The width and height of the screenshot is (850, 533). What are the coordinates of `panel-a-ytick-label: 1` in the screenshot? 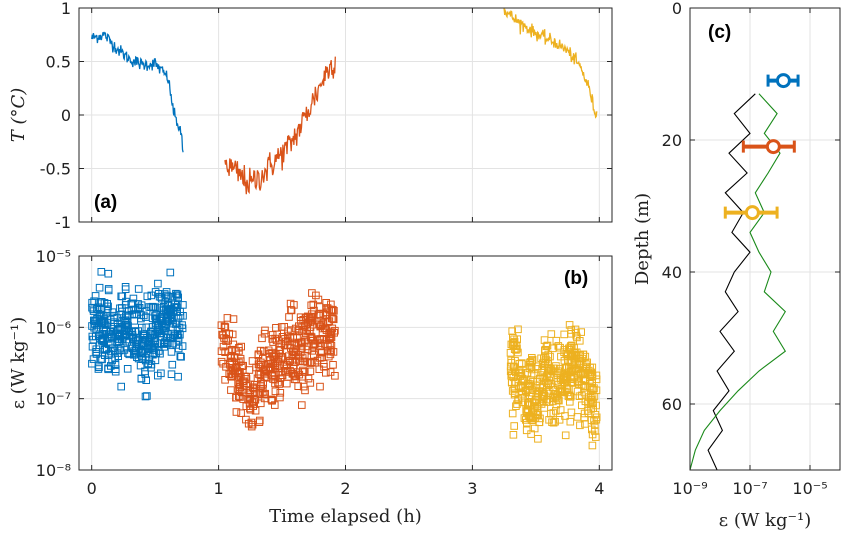 It's located at (66, 9).